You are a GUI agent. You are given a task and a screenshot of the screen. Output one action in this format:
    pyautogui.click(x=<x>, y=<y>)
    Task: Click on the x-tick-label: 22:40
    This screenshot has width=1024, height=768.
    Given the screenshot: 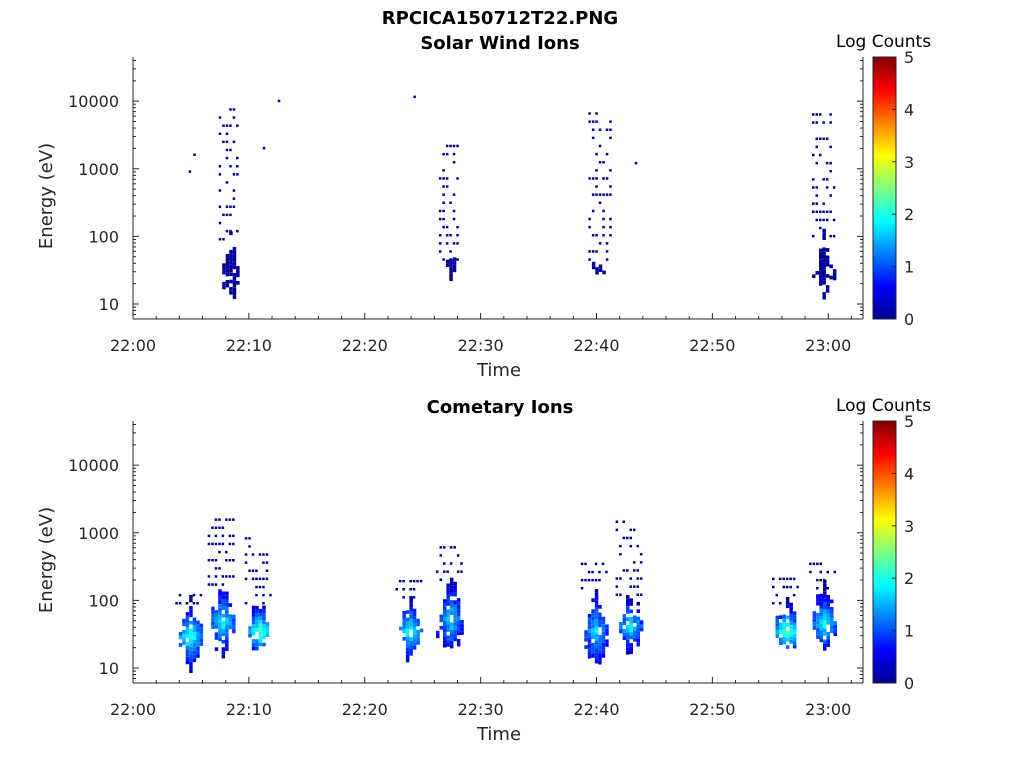 What is the action you would take?
    pyautogui.click(x=596, y=345)
    